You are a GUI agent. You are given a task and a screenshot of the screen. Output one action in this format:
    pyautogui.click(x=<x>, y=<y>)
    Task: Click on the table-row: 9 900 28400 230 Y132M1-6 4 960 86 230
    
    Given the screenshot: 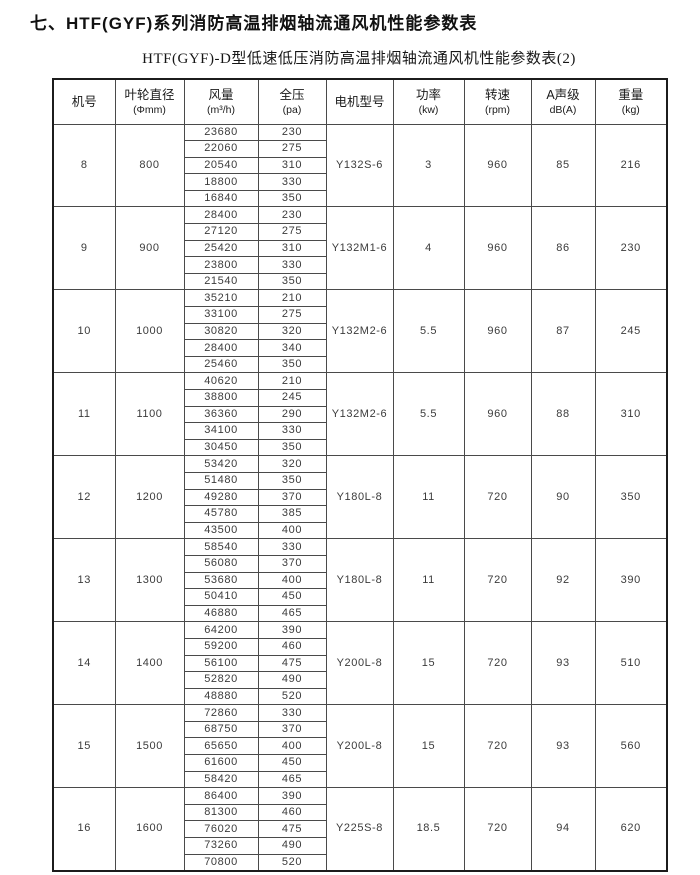 What is the action you would take?
    pyautogui.click(x=360, y=248)
    